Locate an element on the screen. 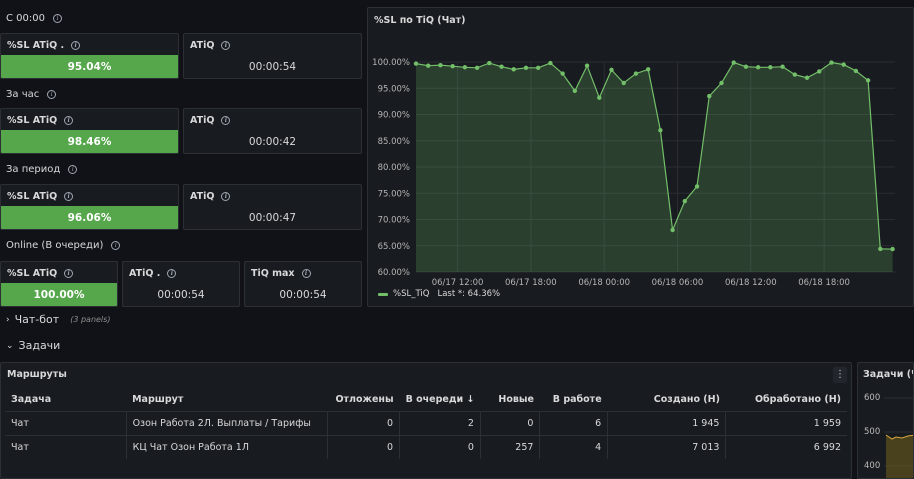 The width and height of the screenshot is (914, 479). table-cell: 6 992 is located at coordinates (786, 446).